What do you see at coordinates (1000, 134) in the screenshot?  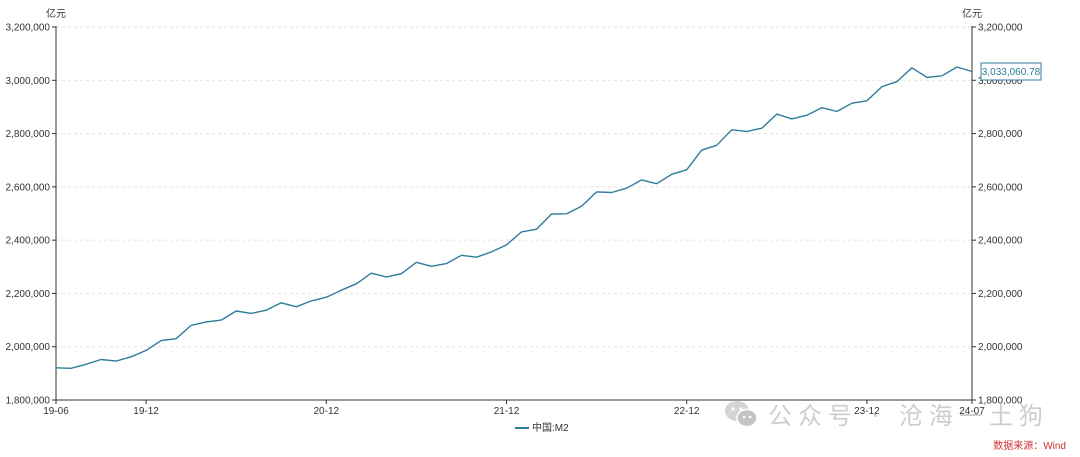 I see `y-tick-label-right: 2,800,000` at bounding box center [1000, 134].